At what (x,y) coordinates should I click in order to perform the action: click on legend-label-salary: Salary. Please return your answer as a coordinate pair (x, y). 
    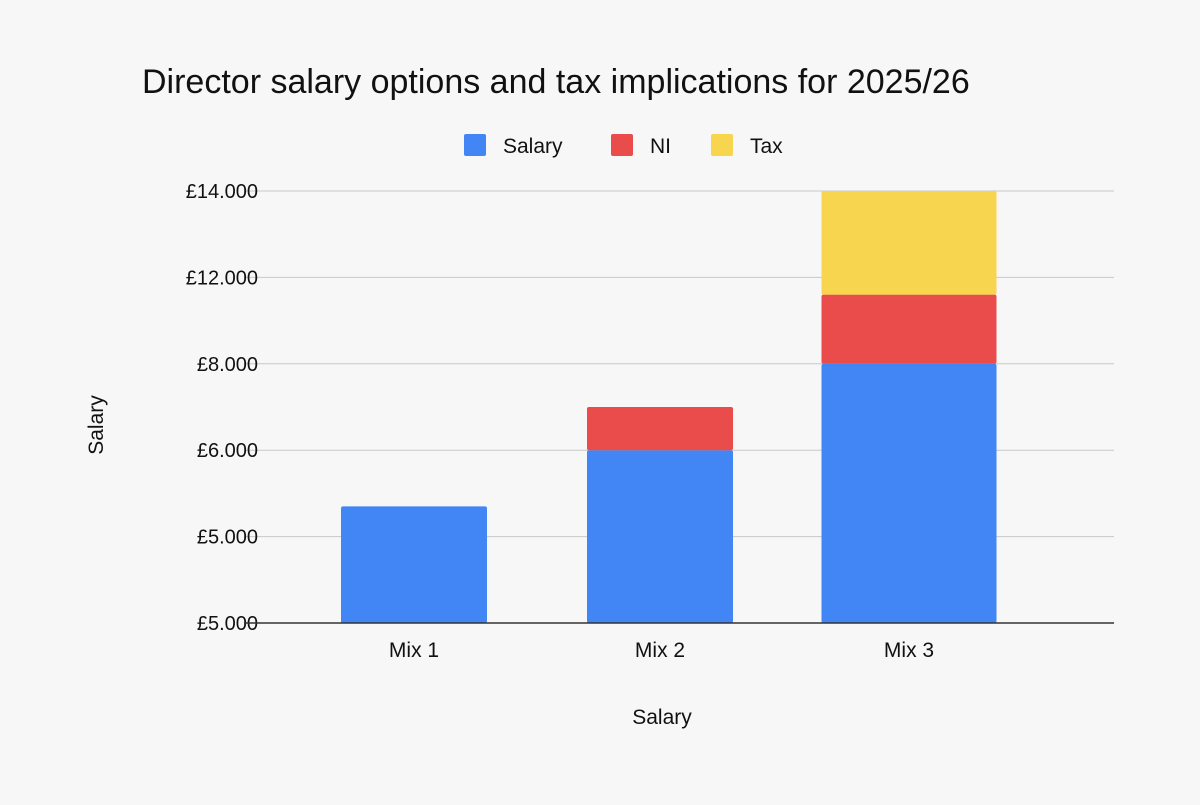
    Looking at the image, I should click on (533, 146).